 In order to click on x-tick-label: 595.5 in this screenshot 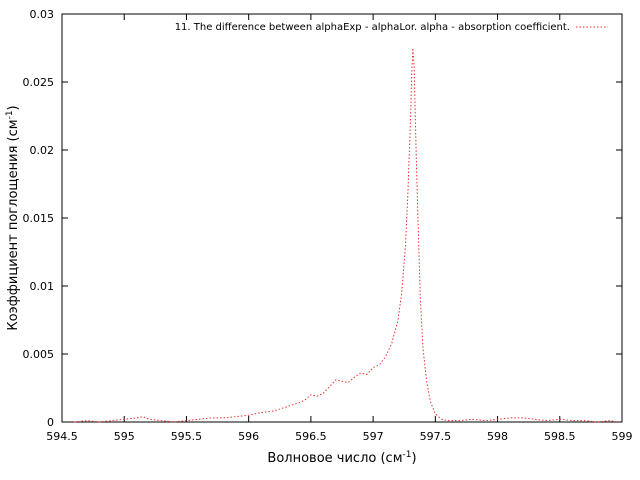, I will do `click(187, 436)`.